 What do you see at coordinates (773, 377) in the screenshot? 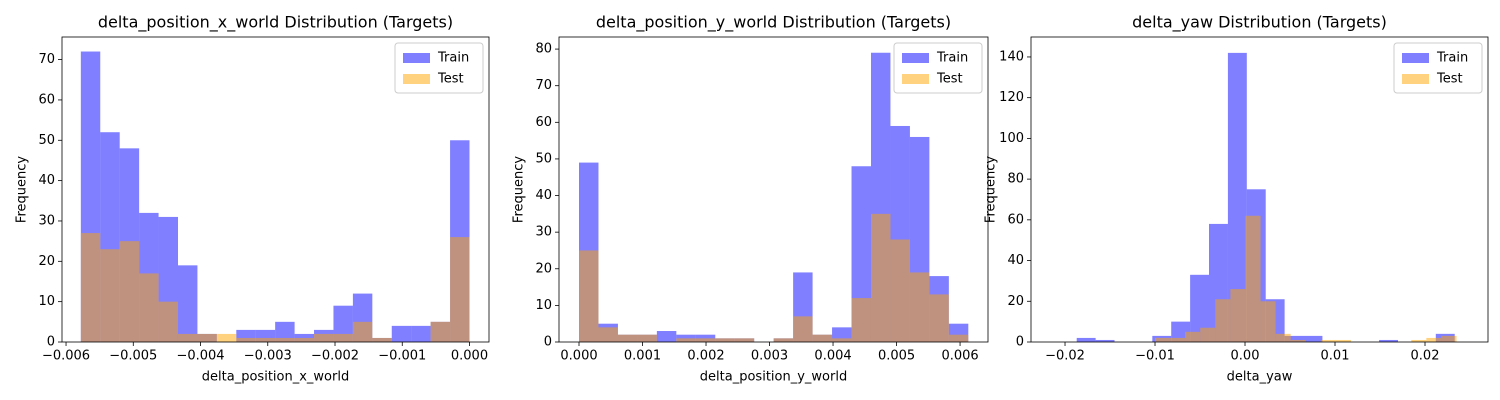
I see `x-axis-label: delta_position_y_world` at bounding box center [773, 377].